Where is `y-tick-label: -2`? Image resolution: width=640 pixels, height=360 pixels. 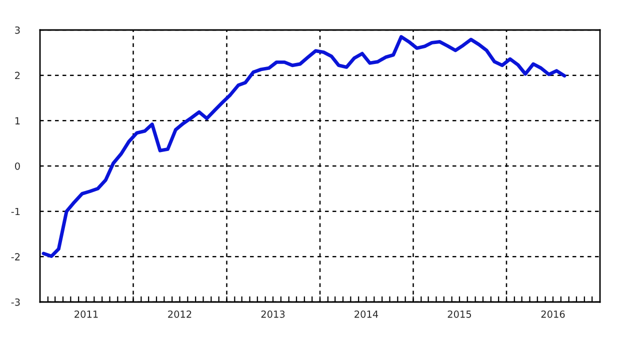 y-tick-label: -2 is located at coordinates (15, 256).